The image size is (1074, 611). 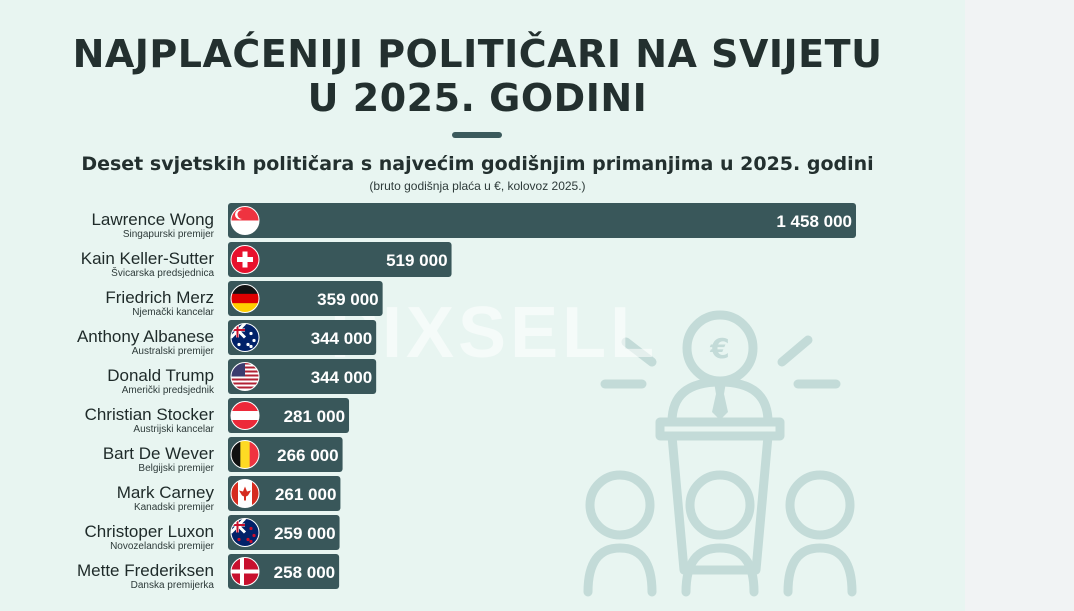 What do you see at coordinates (305, 494) in the screenshot?
I see `value-label: 261 000` at bounding box center [305, 494].